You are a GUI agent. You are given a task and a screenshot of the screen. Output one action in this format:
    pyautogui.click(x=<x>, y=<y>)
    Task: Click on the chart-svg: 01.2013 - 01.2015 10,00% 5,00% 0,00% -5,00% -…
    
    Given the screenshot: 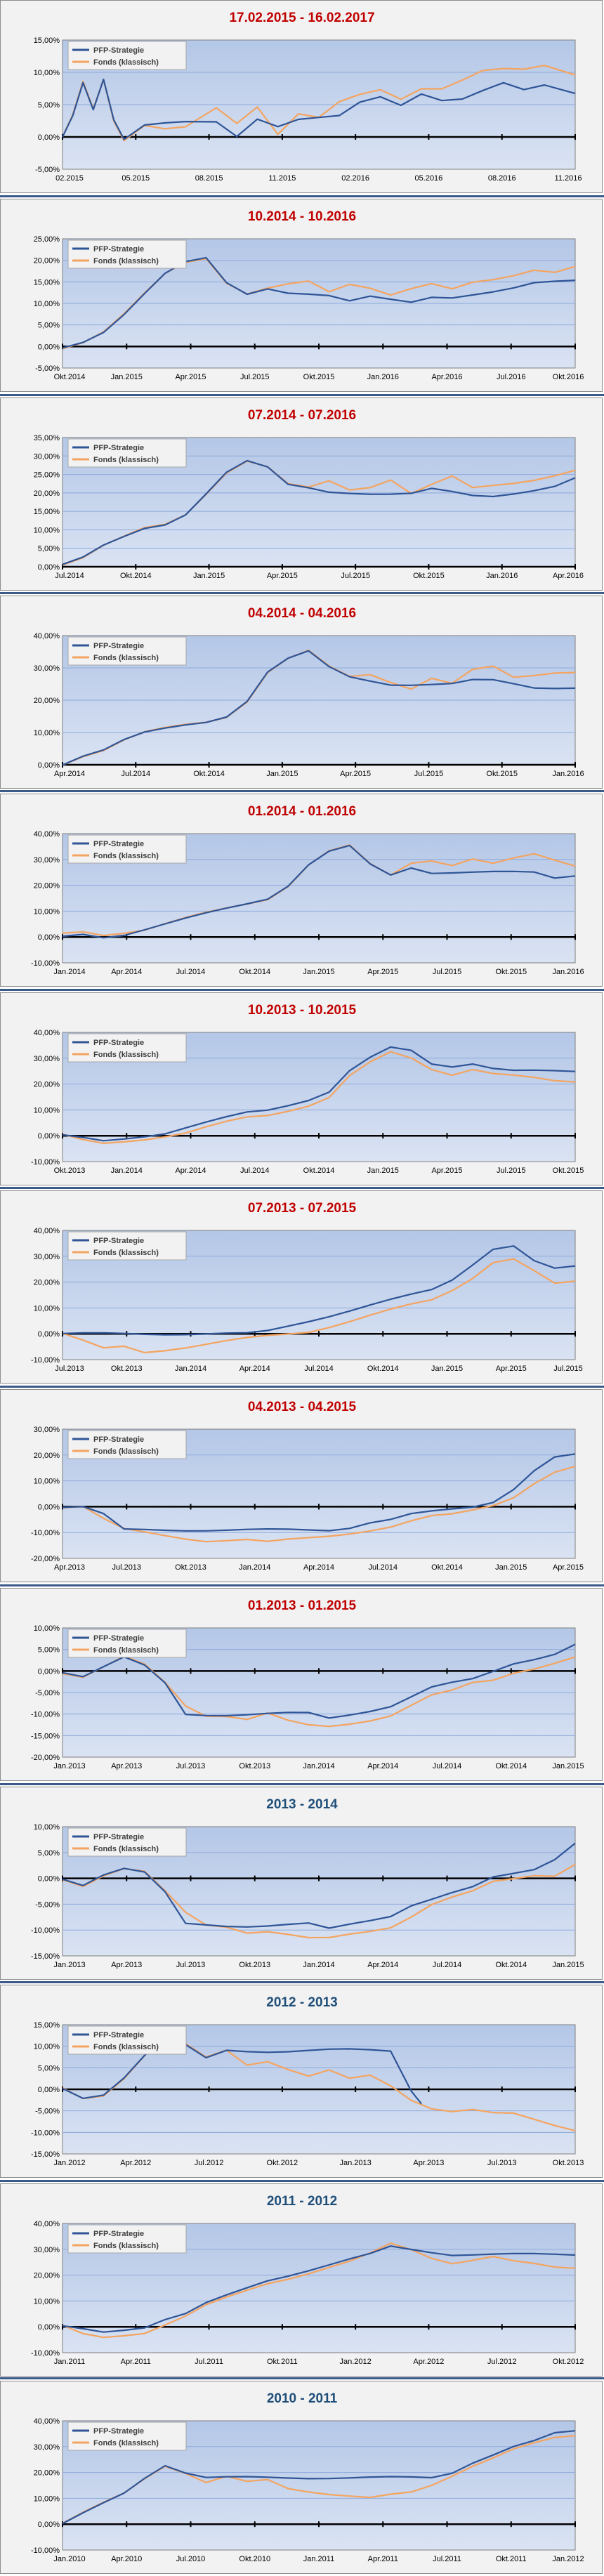 What is the action you would take?
    pyautogui.click(x=307, y=1684)
    